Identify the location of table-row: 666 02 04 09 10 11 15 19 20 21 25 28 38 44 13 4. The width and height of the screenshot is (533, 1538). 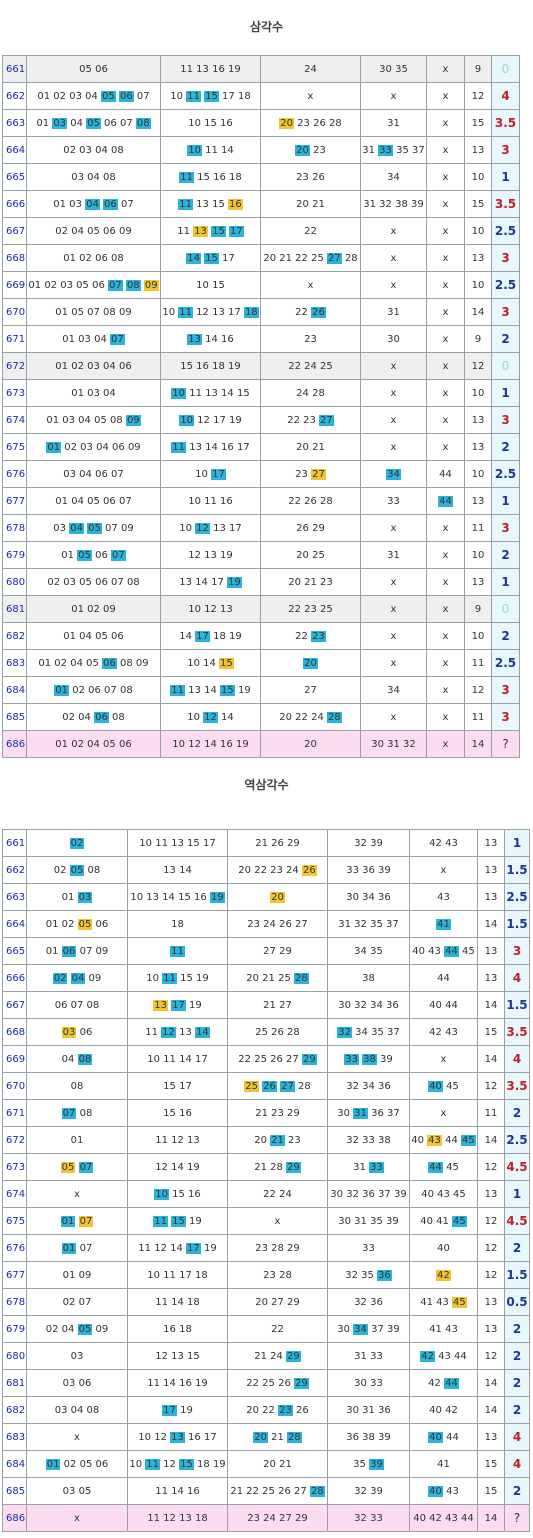
(266, 978).